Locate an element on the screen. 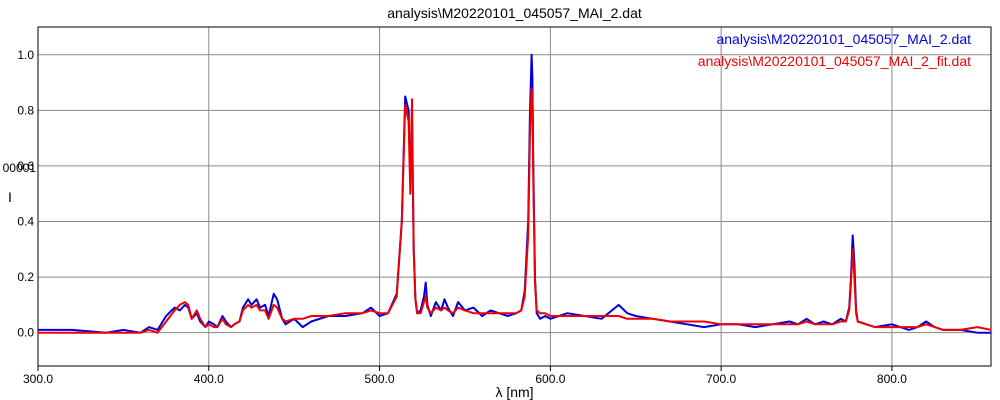  legend-entry-1: analysis\M20220101_045057_MAI_2.dat is located at coordinates (843, 39).